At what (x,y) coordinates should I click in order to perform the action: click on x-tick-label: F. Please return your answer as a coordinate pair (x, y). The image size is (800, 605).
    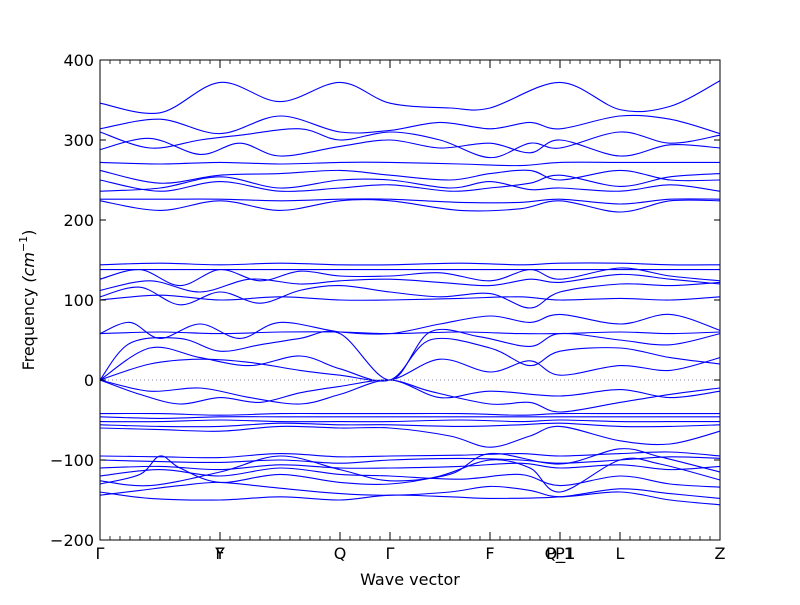
    Looking at the image, I should click on (489, 553).